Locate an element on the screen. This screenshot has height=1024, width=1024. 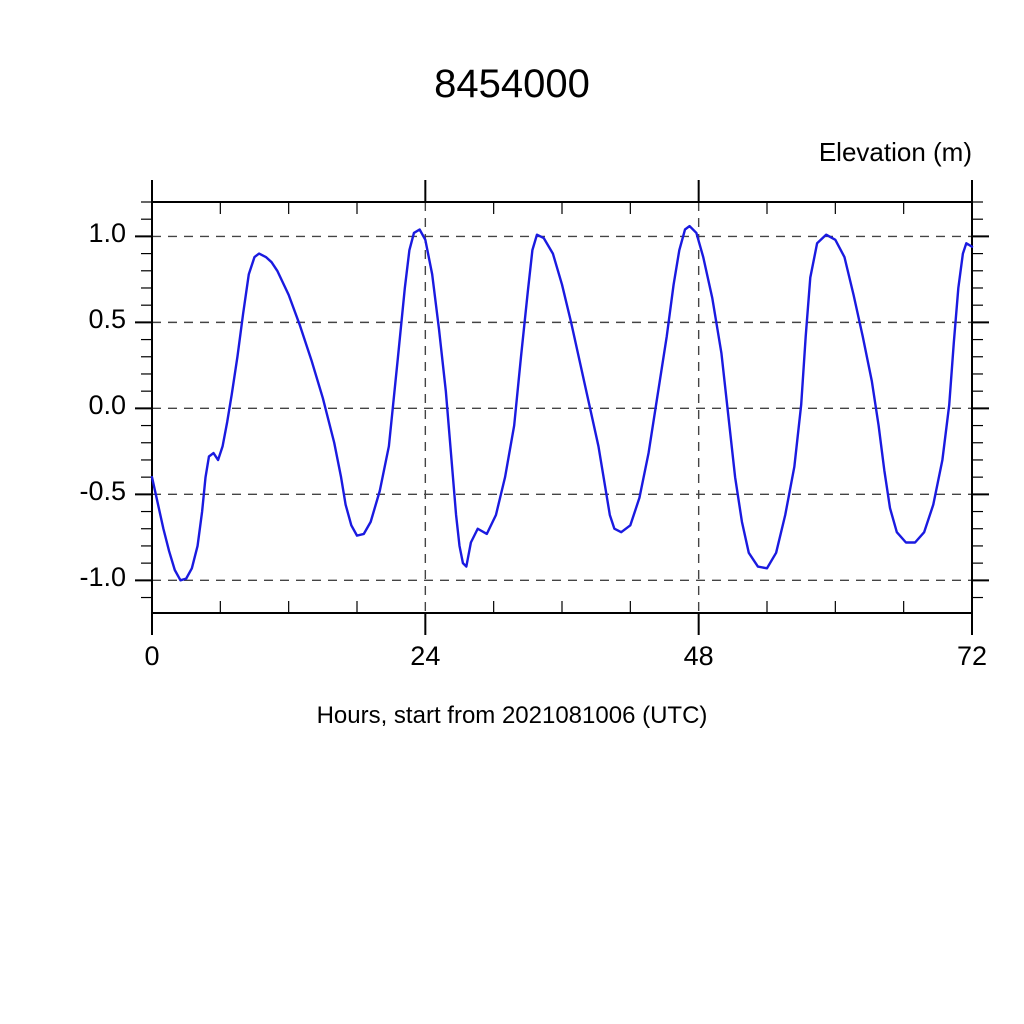
y-tick-label: 0.0 is located at coordinates (107, 405).